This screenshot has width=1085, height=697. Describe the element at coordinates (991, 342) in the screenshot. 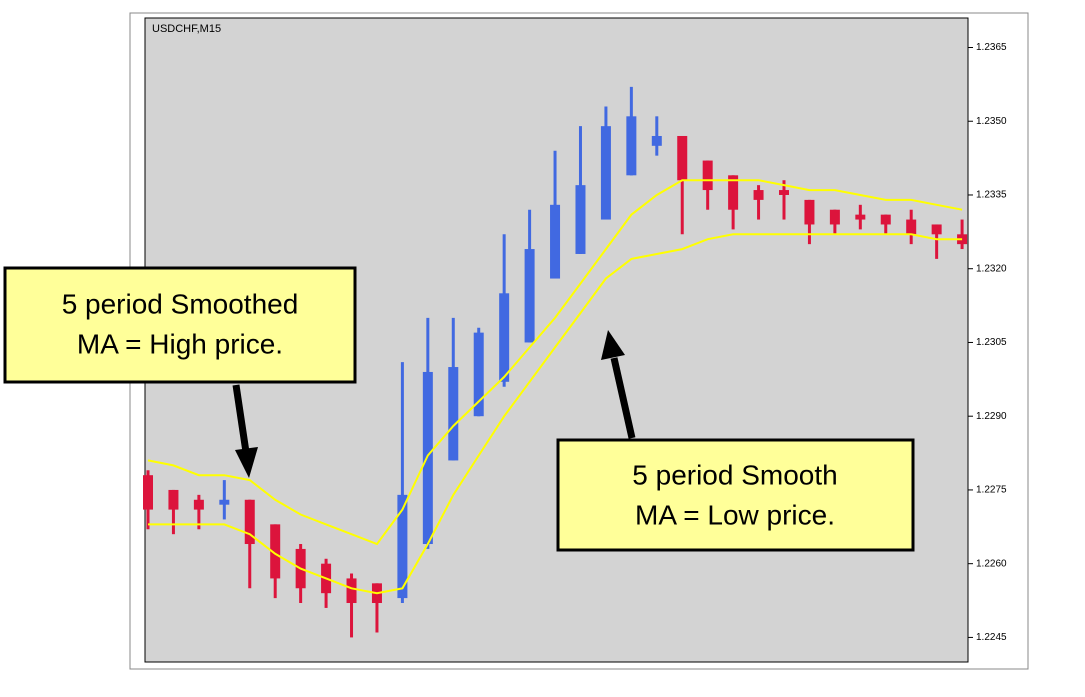

I see `y-tick-label: 1.2305` at that location.